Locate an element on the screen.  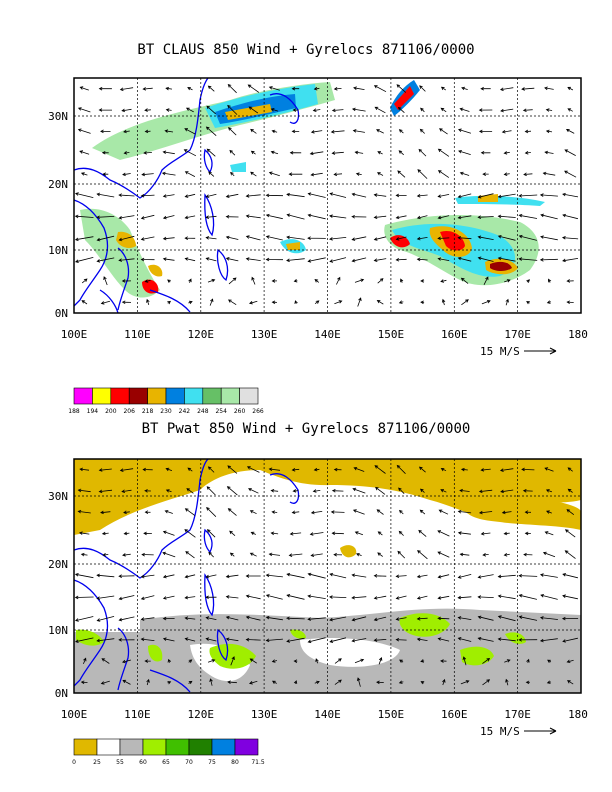
legend-label: 200 is located at coordinates (111, 411).